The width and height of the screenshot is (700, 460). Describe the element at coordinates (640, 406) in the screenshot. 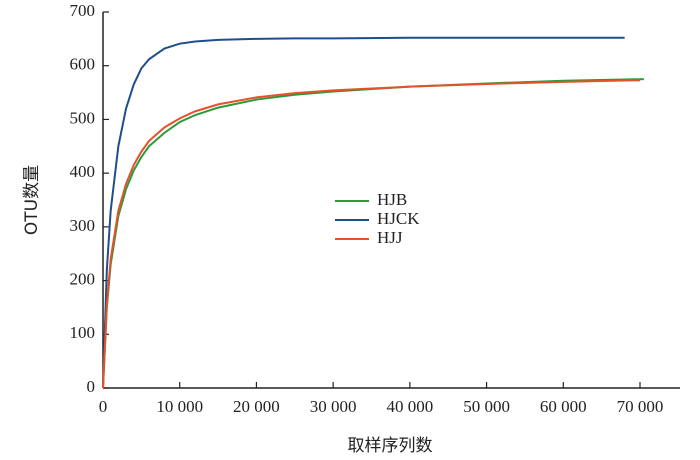

I see `x-tick-label: 70 000` at that location.